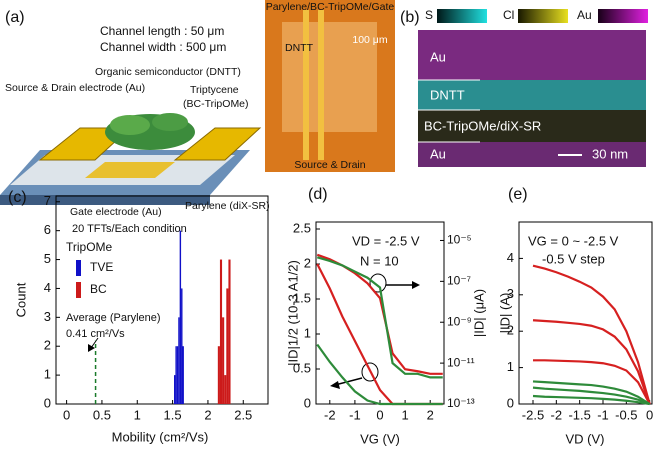 This screenshot has width=656, height=457. Describe the element at coordinates (459, 321) in the screenshot. I see `y2-tick-label: 10⁻⁹` at that location.